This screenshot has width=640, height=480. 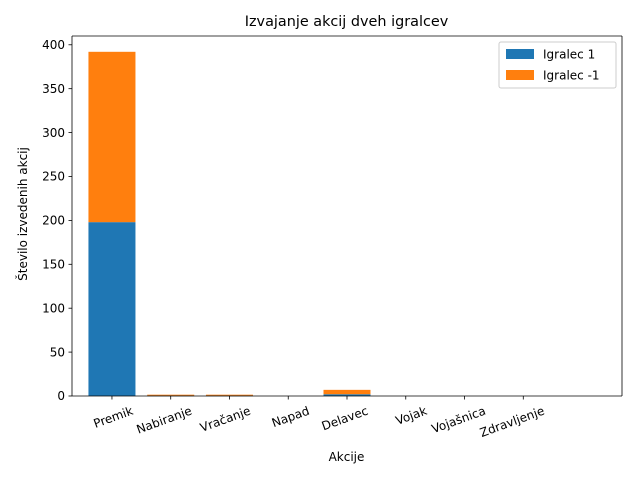 What do you see at coordinates (53, 264) in the screenshot?
I see `y-tick-label: 150` at bounding box center [53, 264].